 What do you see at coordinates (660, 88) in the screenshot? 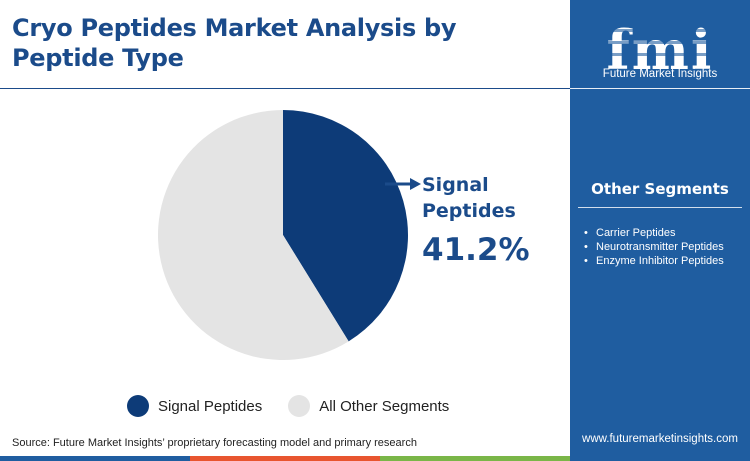
I see `side-divider` at bounding box center [660, 88].